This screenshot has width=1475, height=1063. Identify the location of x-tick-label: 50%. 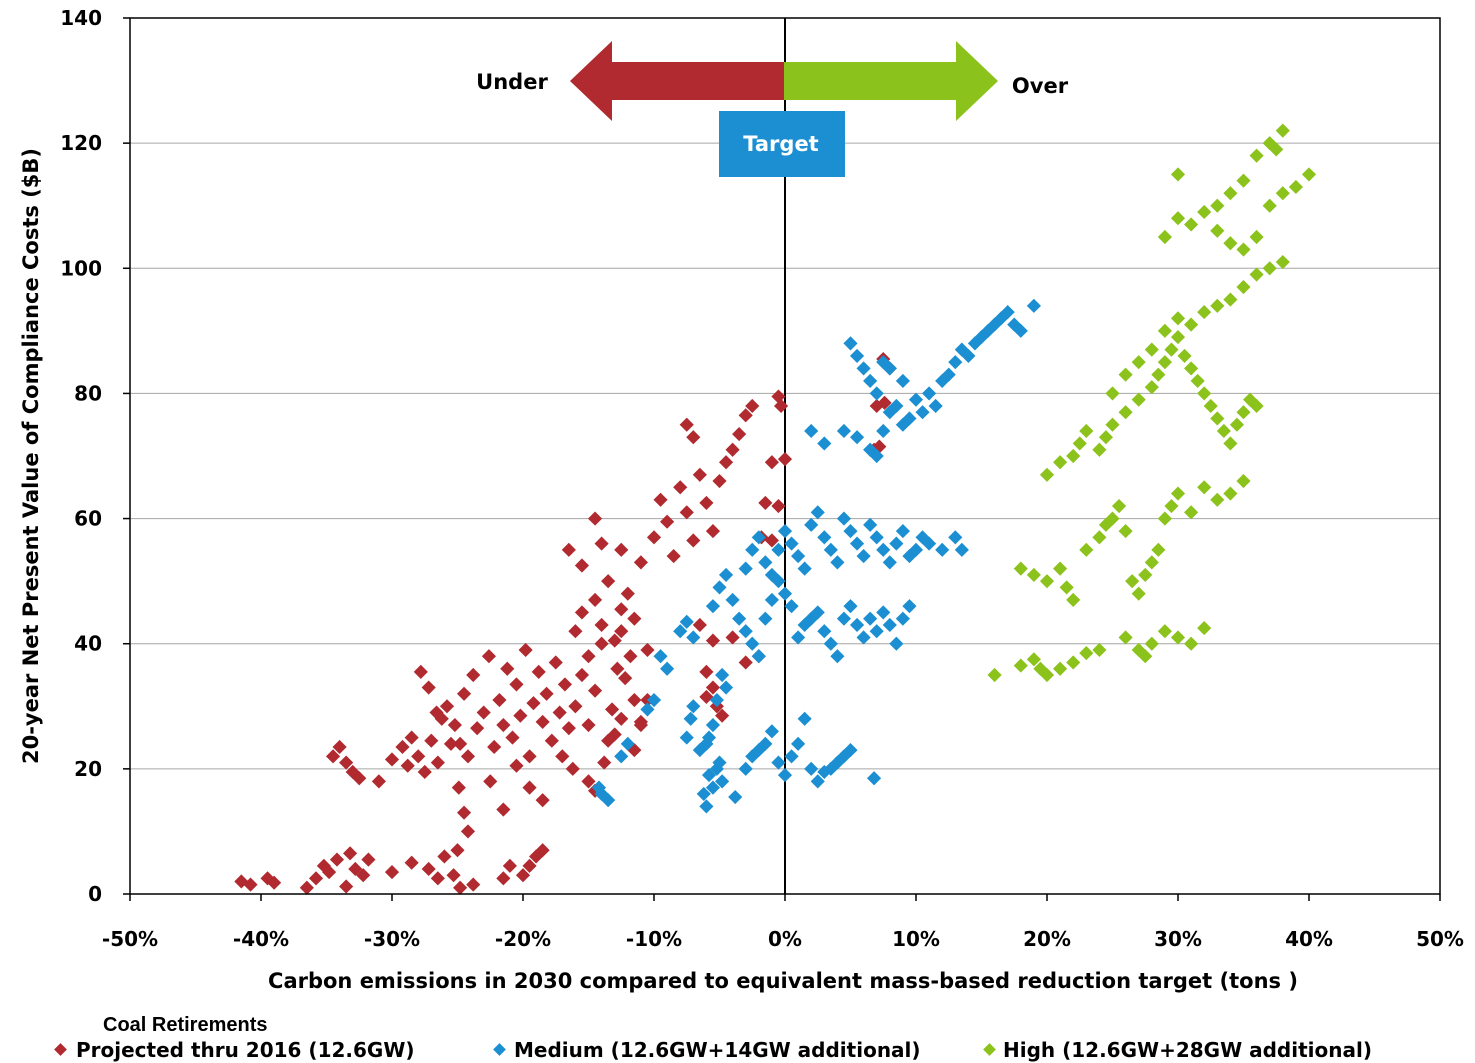
(1440, 939).